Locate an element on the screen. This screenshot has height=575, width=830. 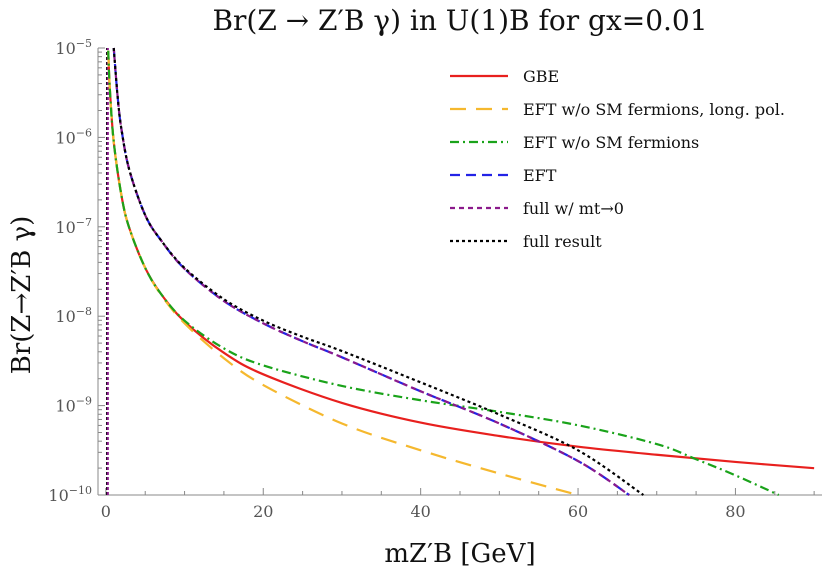
legend-label: GBE is located at coordinates (541, 76).